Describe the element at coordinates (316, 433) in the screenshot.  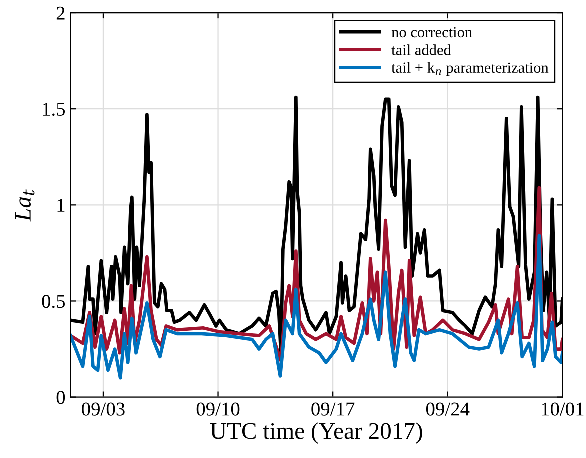
I see `x-axis-title: UTC time (Year 2017)` at that location.